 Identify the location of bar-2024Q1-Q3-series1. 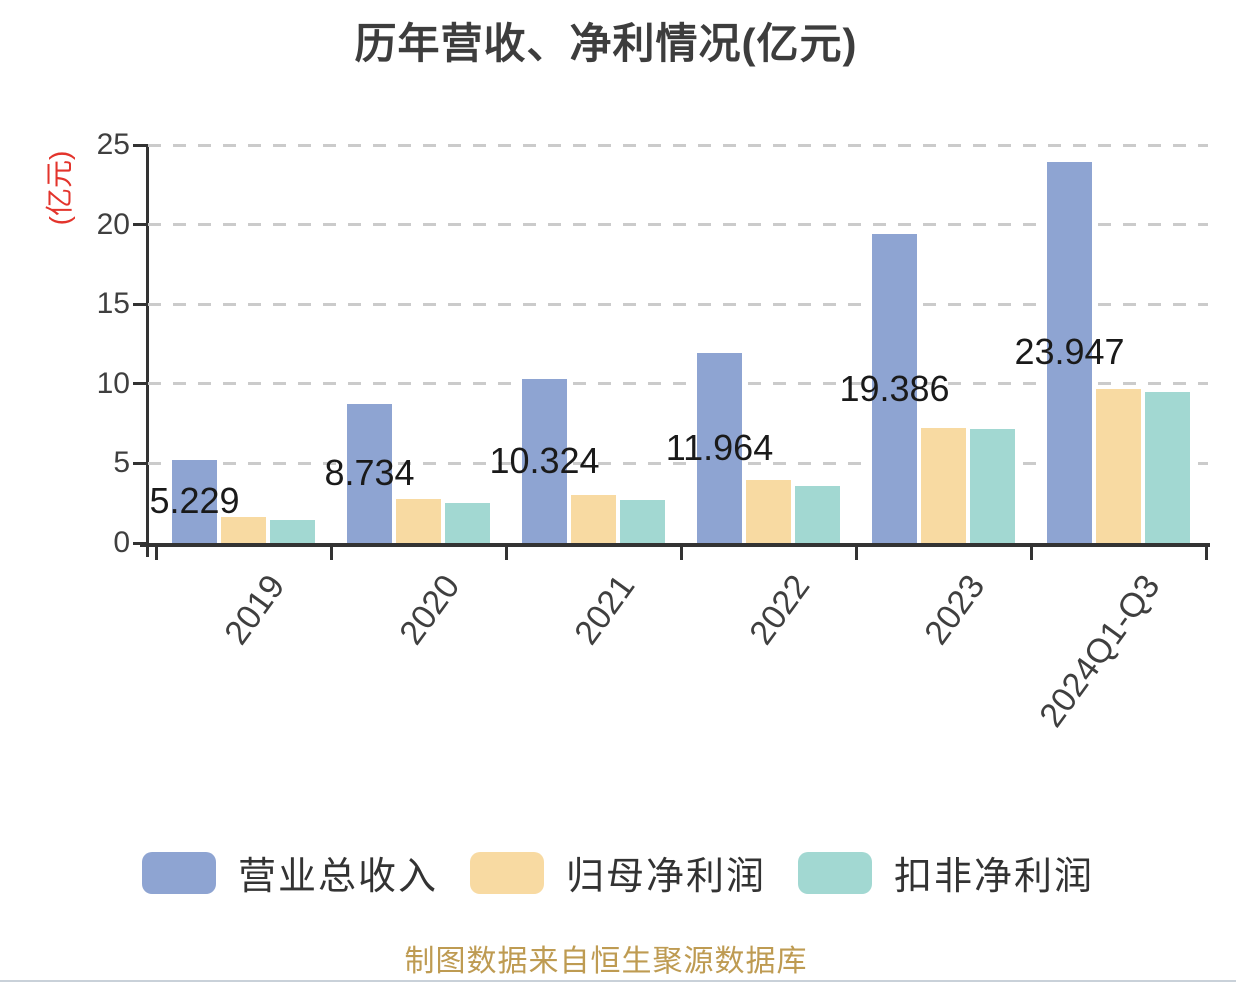
(1118, 465).